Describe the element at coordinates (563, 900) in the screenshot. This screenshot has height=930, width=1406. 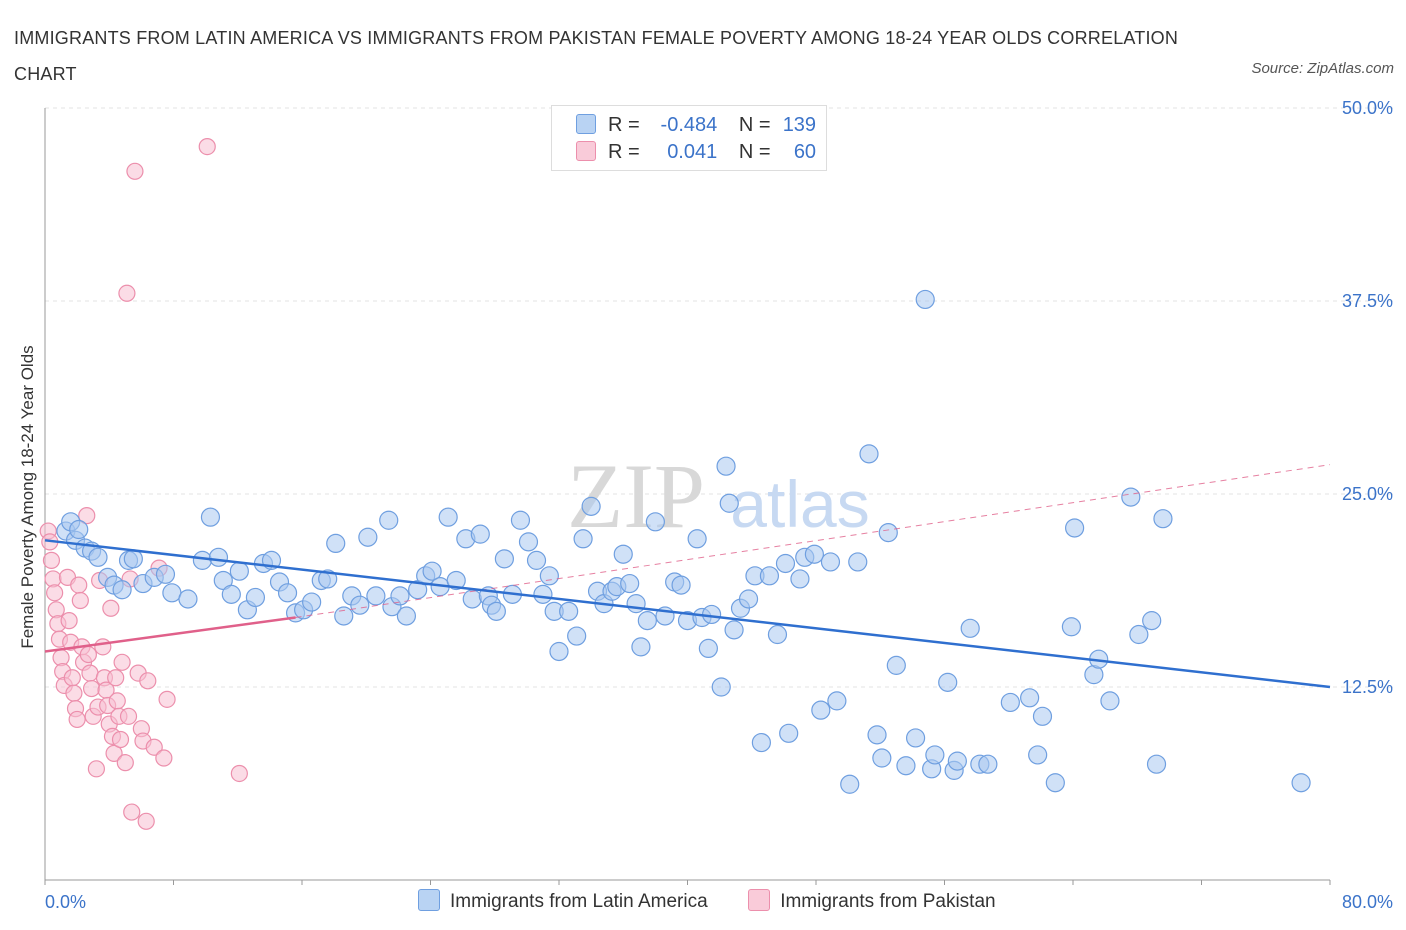
I see `legend-item-latin: Immigrants from Latin America` at that location.